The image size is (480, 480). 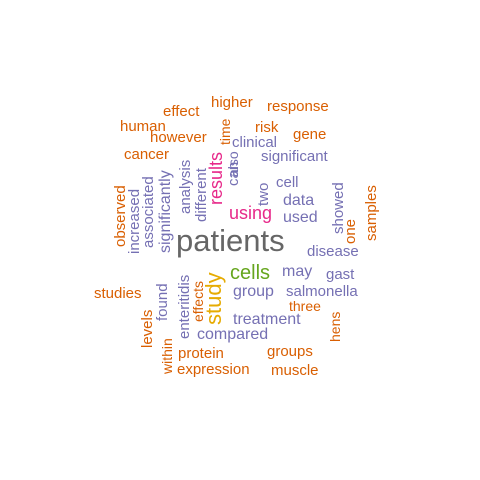 I want to click on word-patients: patients, so click(x=230, y=240).